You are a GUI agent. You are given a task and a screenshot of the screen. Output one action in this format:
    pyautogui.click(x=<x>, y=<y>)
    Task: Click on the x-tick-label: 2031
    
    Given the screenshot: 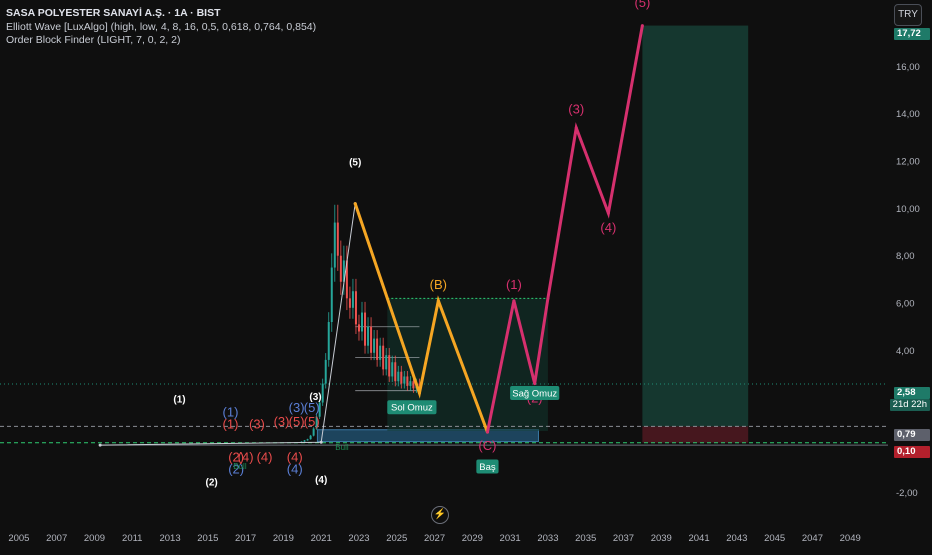 What is the action you would take?
    pyautogui.click(x=510, y=538)
    